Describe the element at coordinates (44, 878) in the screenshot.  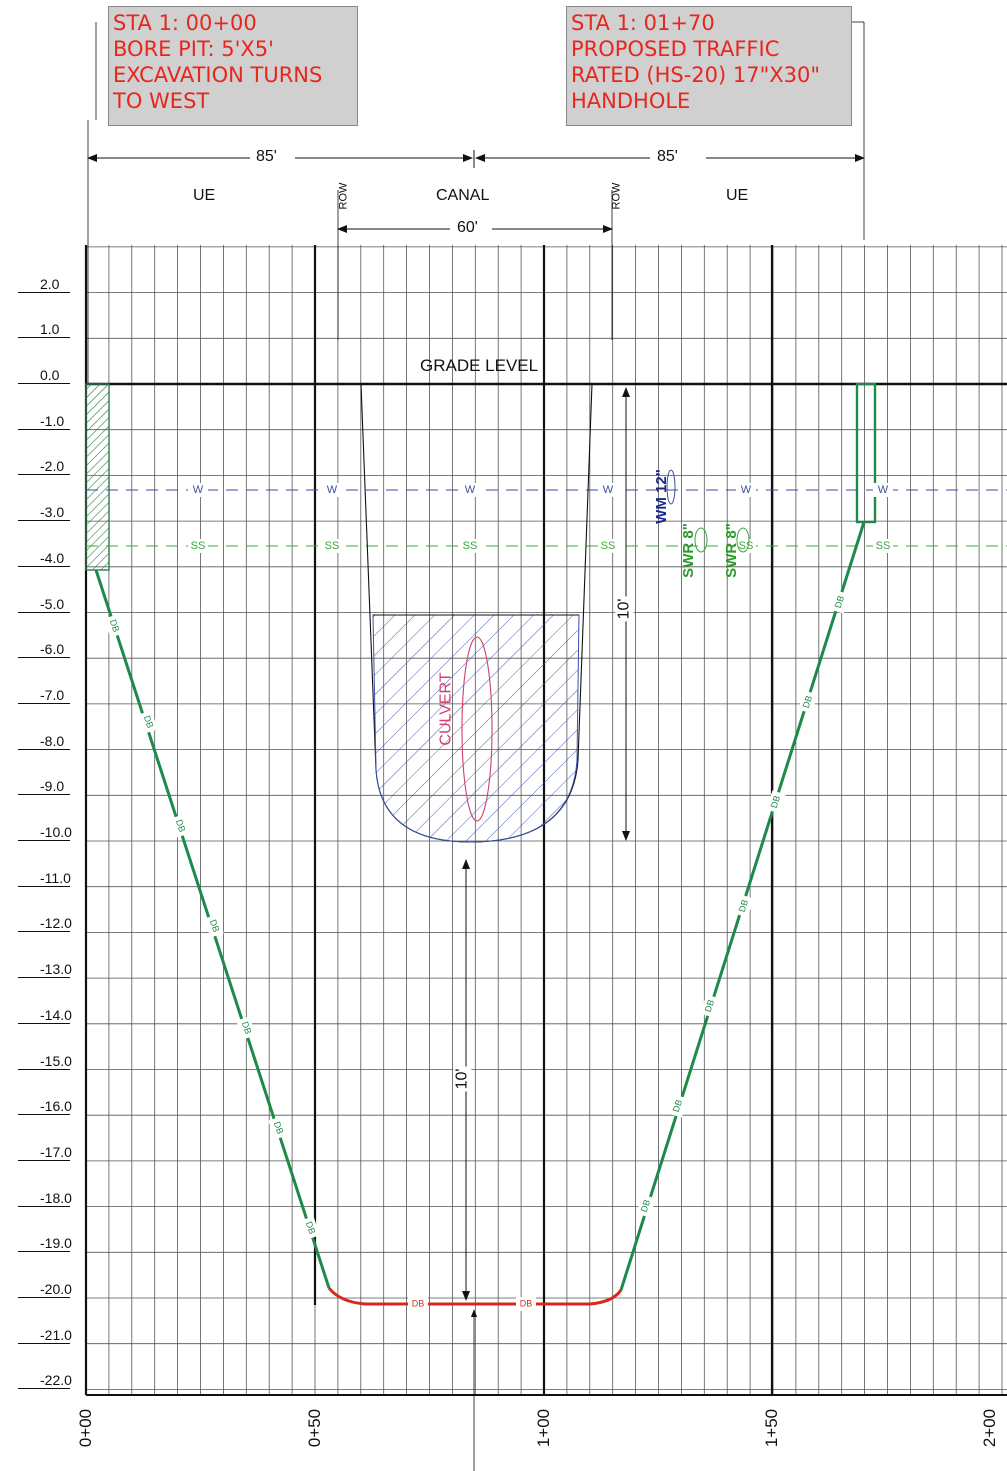
I see `elevation-label: -11.0` at that location.